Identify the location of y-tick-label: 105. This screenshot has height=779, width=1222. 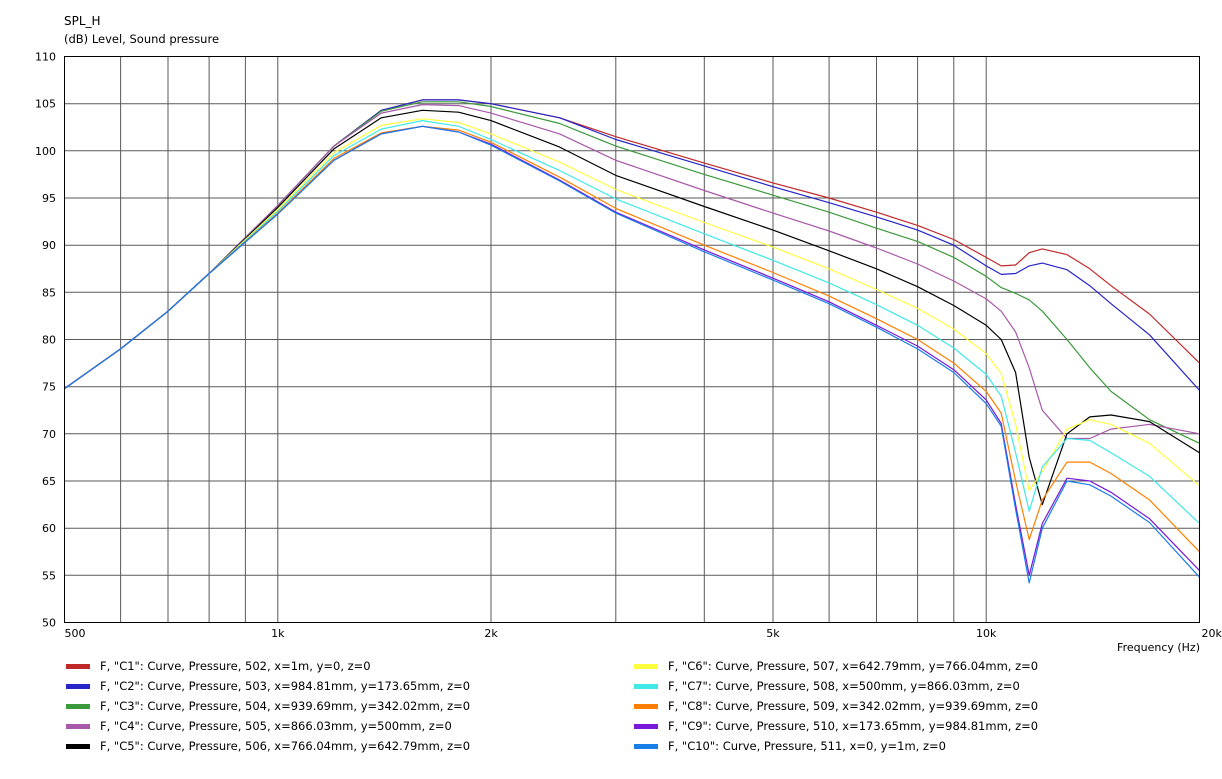
(45, 104).